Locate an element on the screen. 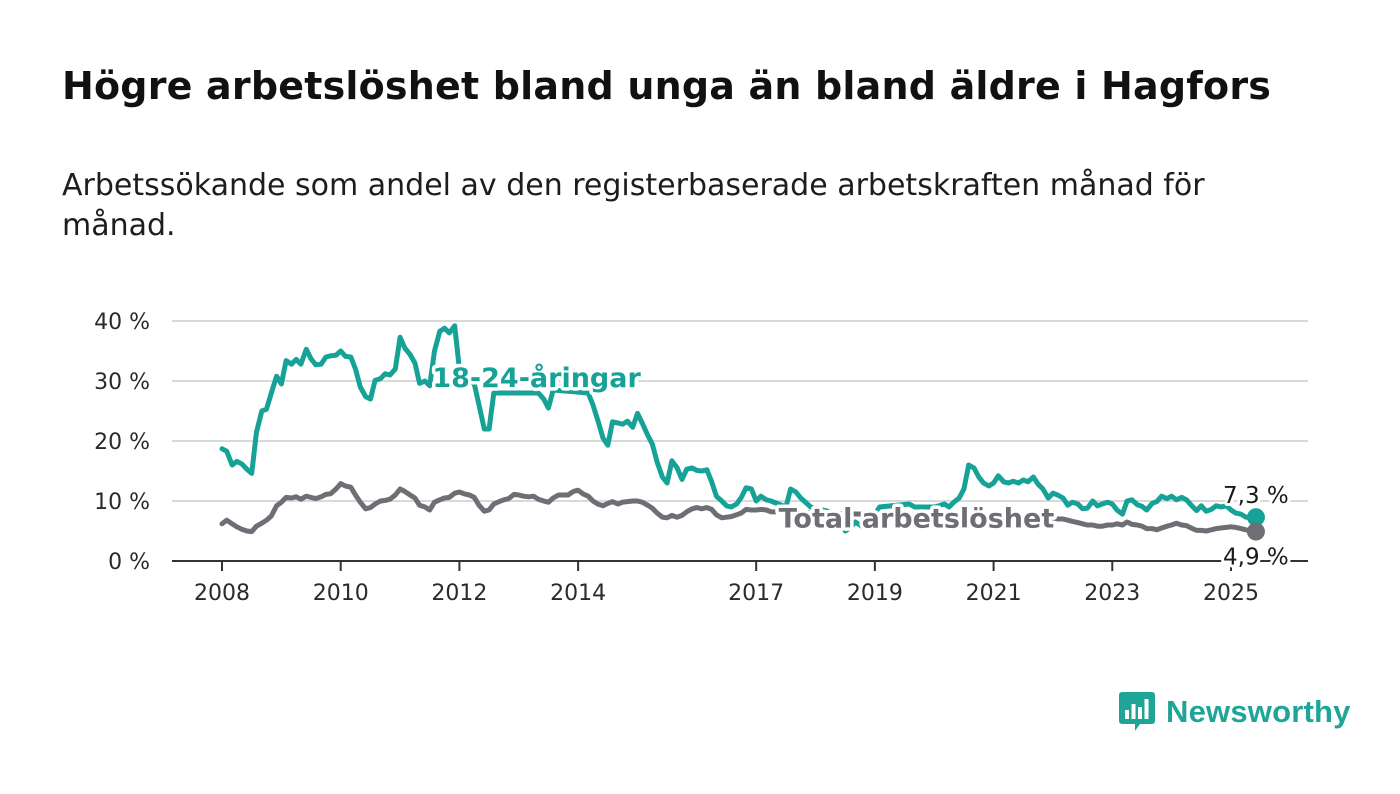 The height and width of the screenshot is (794, 1400). y-tick-label: 40 % is located at coordinates (122, 322).